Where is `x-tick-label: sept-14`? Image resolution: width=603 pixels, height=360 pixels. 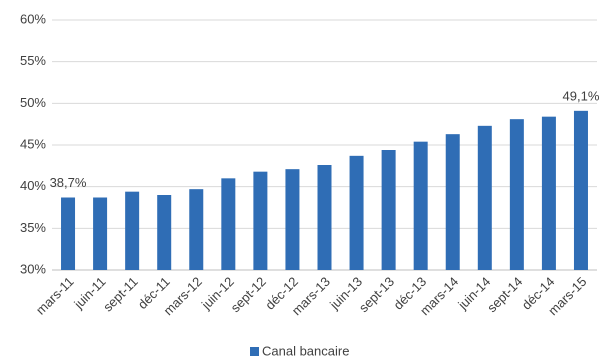
x-tick-label: sept-14 is located at coordinates (504, 294).